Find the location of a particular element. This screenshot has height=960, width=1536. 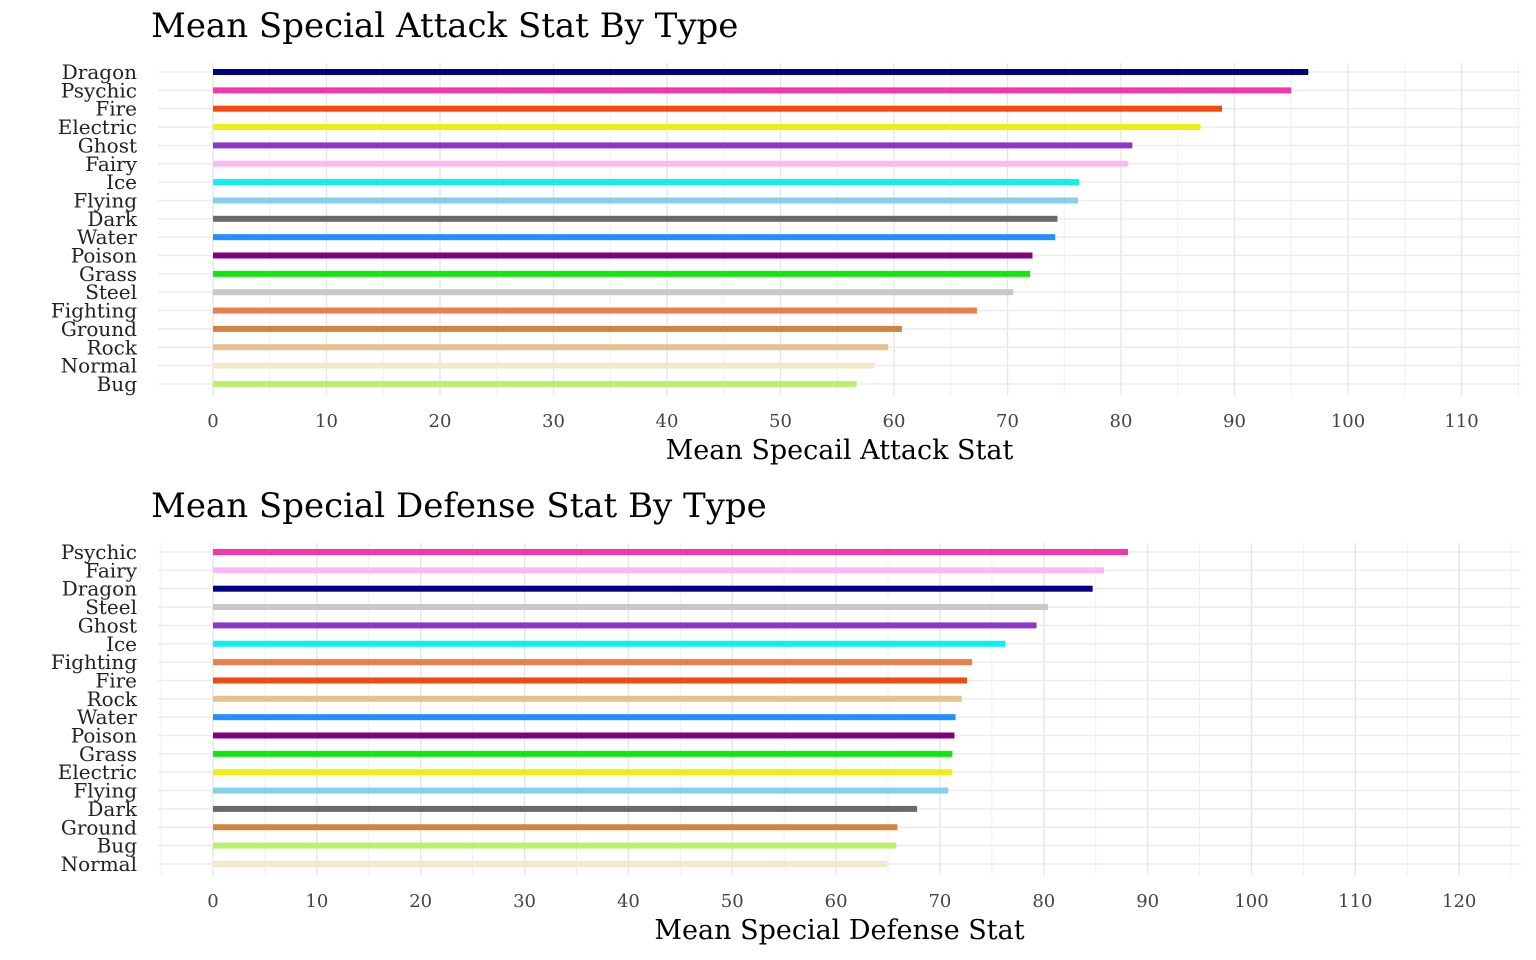

bar-bug is located at coordinates (535, 383).